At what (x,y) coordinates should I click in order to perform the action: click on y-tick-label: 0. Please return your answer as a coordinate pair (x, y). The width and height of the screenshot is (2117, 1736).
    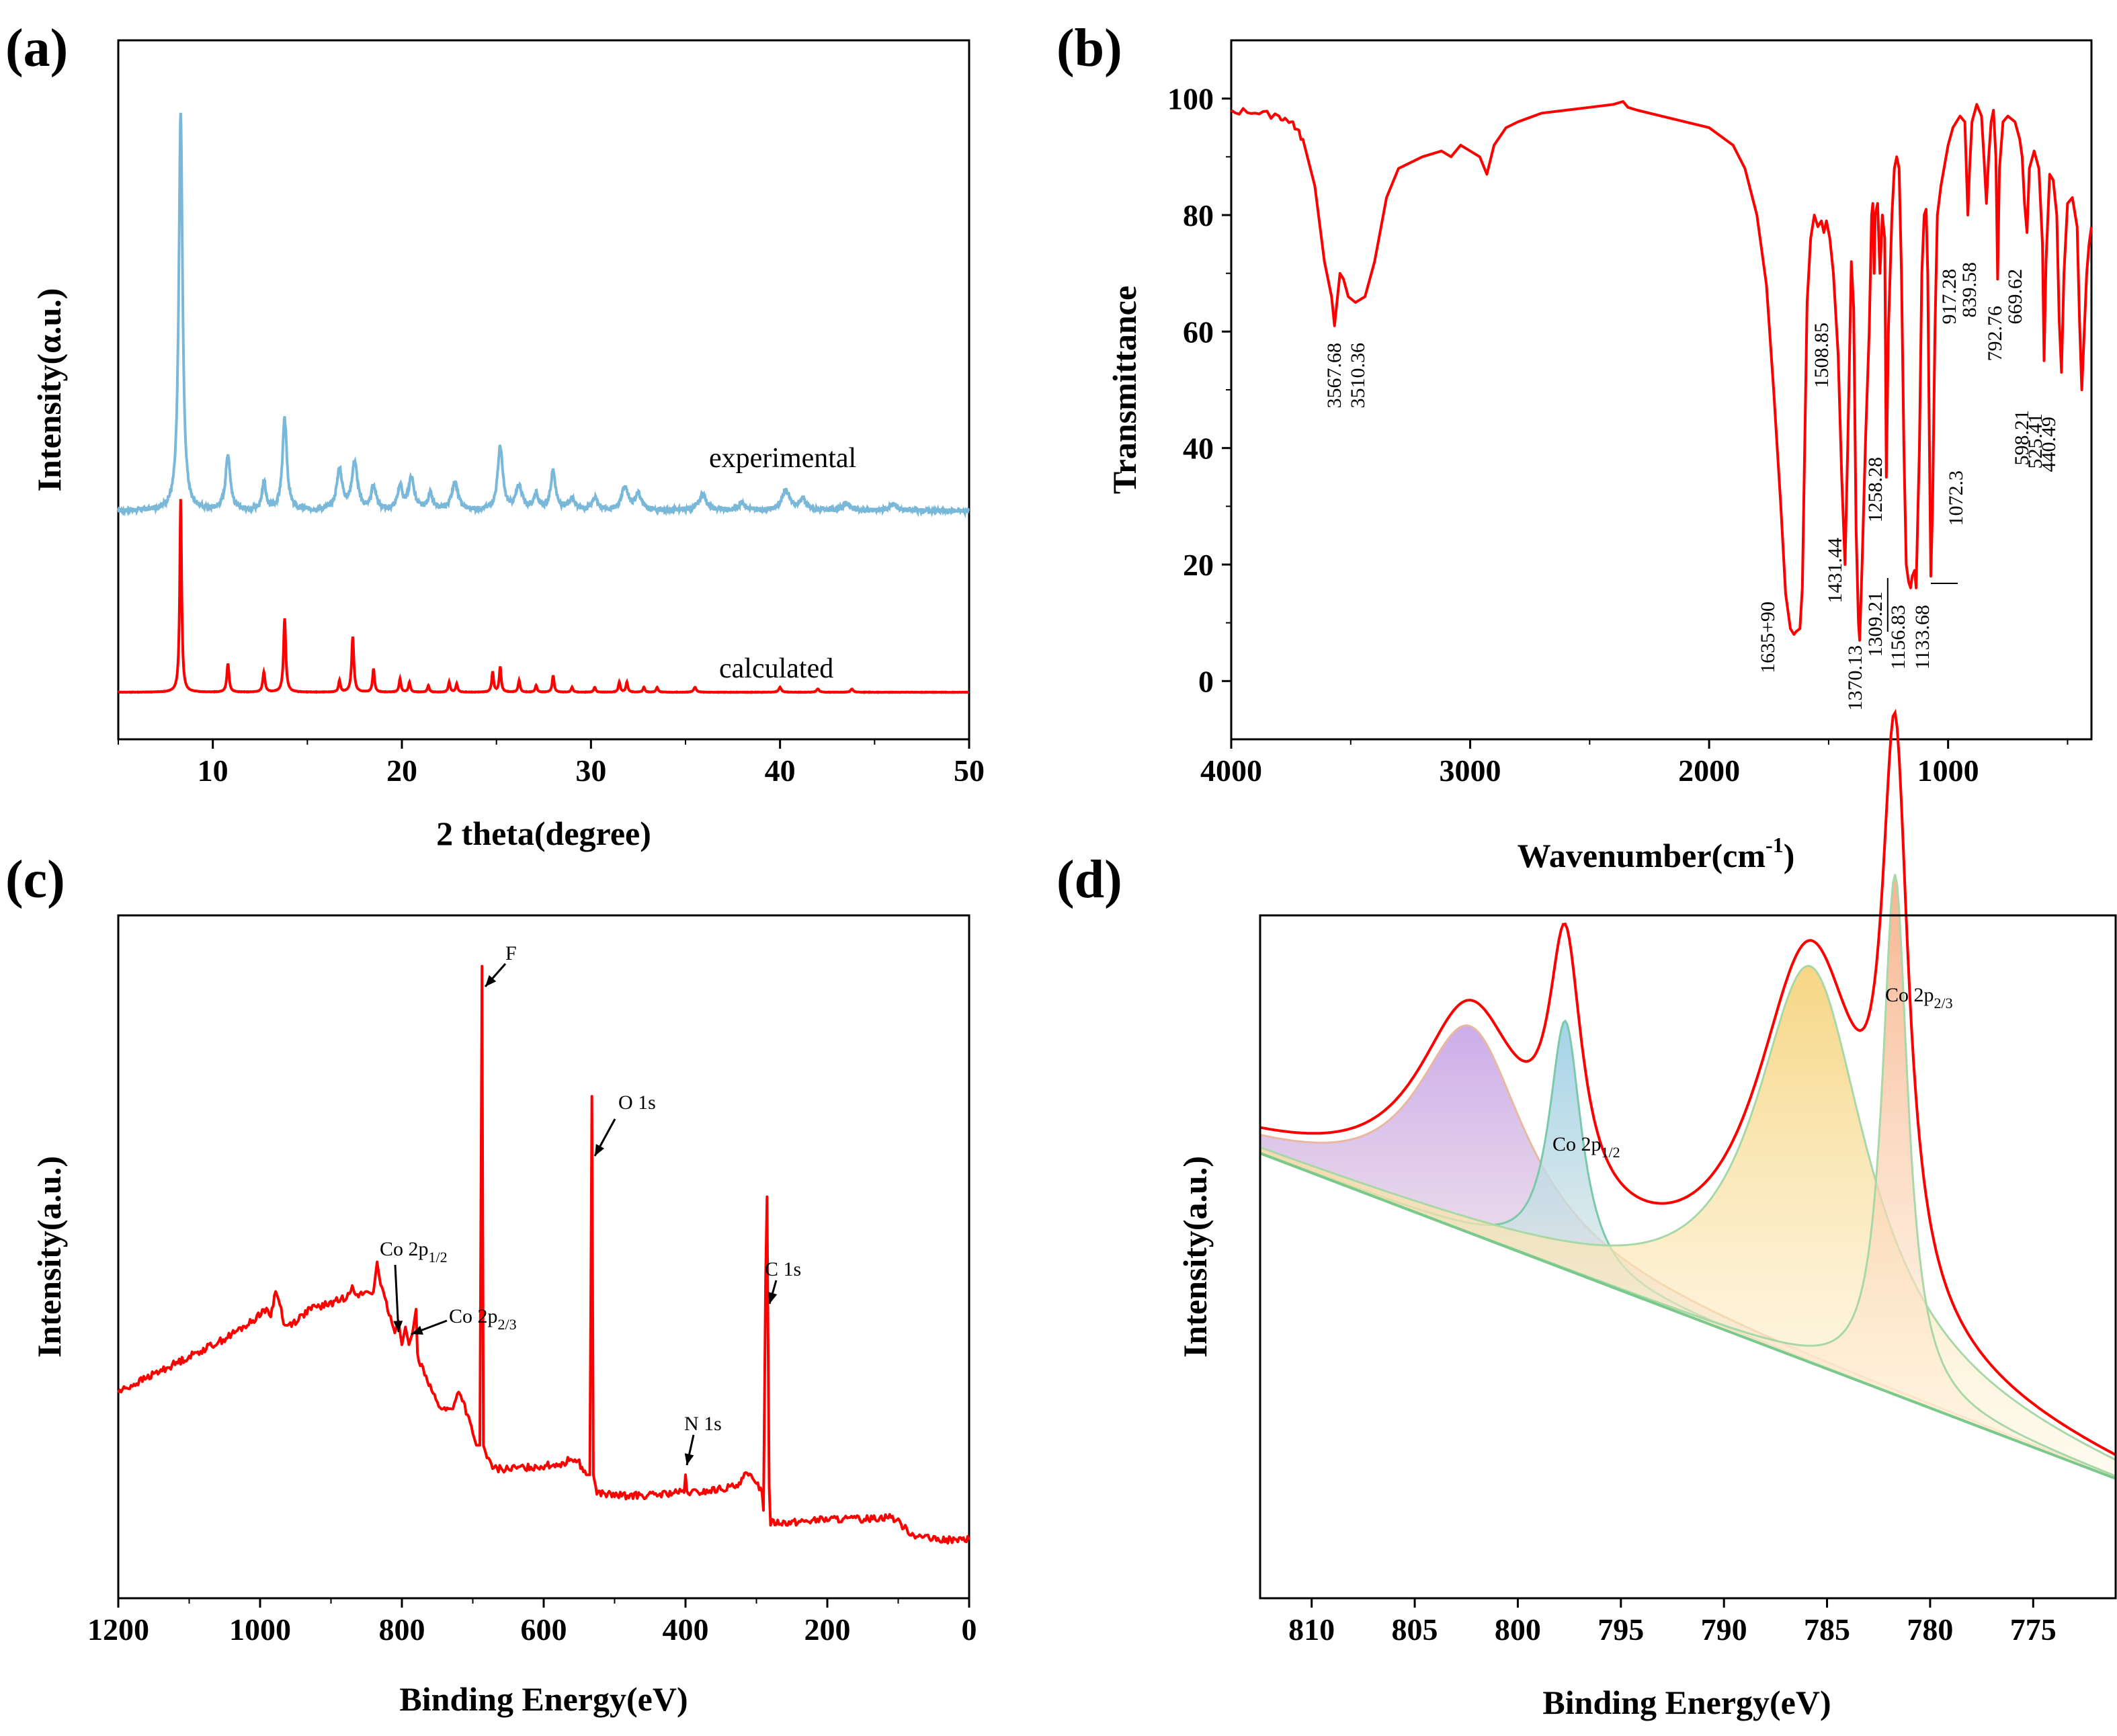
    Looking at the image, I should click on (1206, 681).